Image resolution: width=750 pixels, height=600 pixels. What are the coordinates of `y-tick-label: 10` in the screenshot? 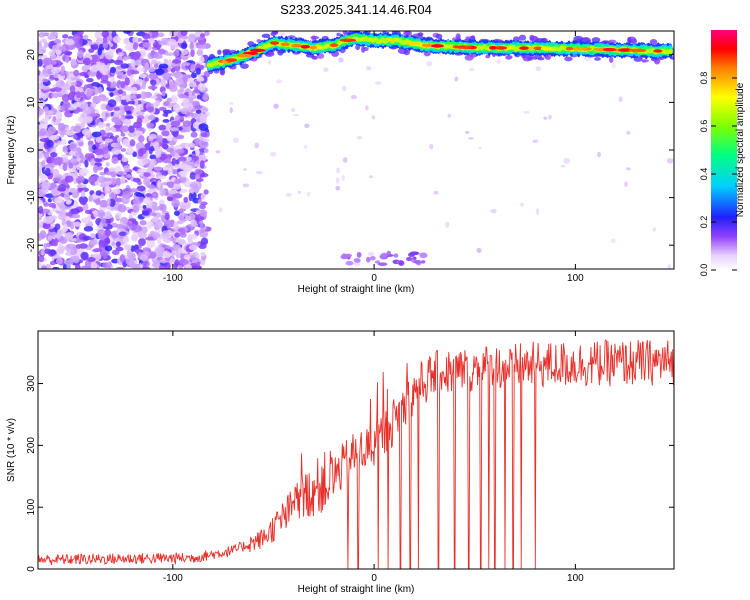 It's located at (31, 102).